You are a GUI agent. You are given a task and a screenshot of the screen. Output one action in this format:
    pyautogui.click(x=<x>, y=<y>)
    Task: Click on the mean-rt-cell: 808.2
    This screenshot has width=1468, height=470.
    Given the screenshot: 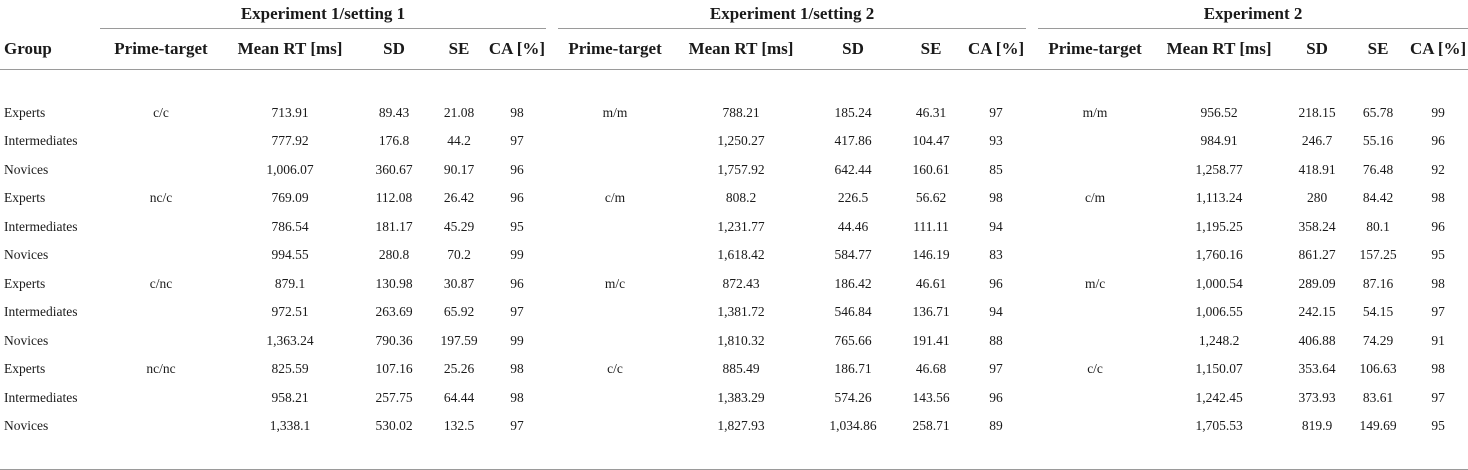 What is the action you would take?
    pyautogui.click(x=741, y=198)
    